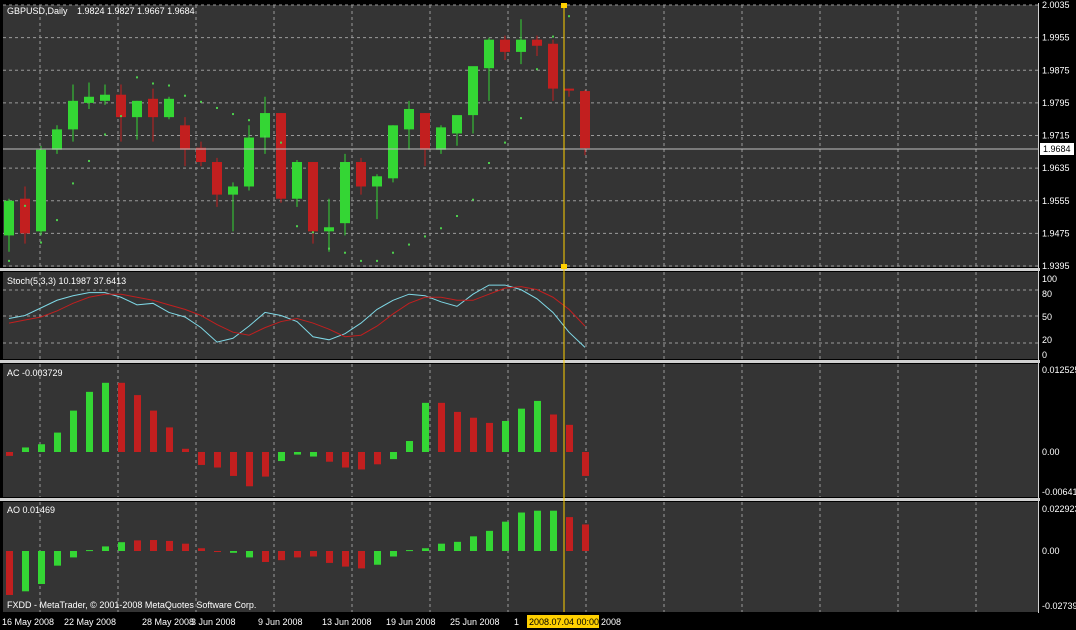 The width and height of the screenshot is (1076, 630). I want to click on date-tick-label: 22 May 2008, so click(90, 622).